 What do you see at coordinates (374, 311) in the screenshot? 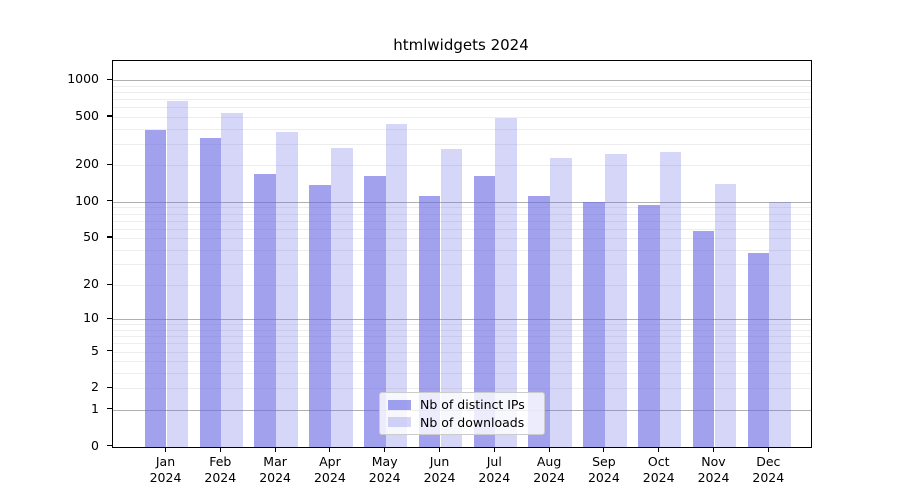
I see `bar-nb-of-distinct-ips-may` at bounding box center [374, 311].